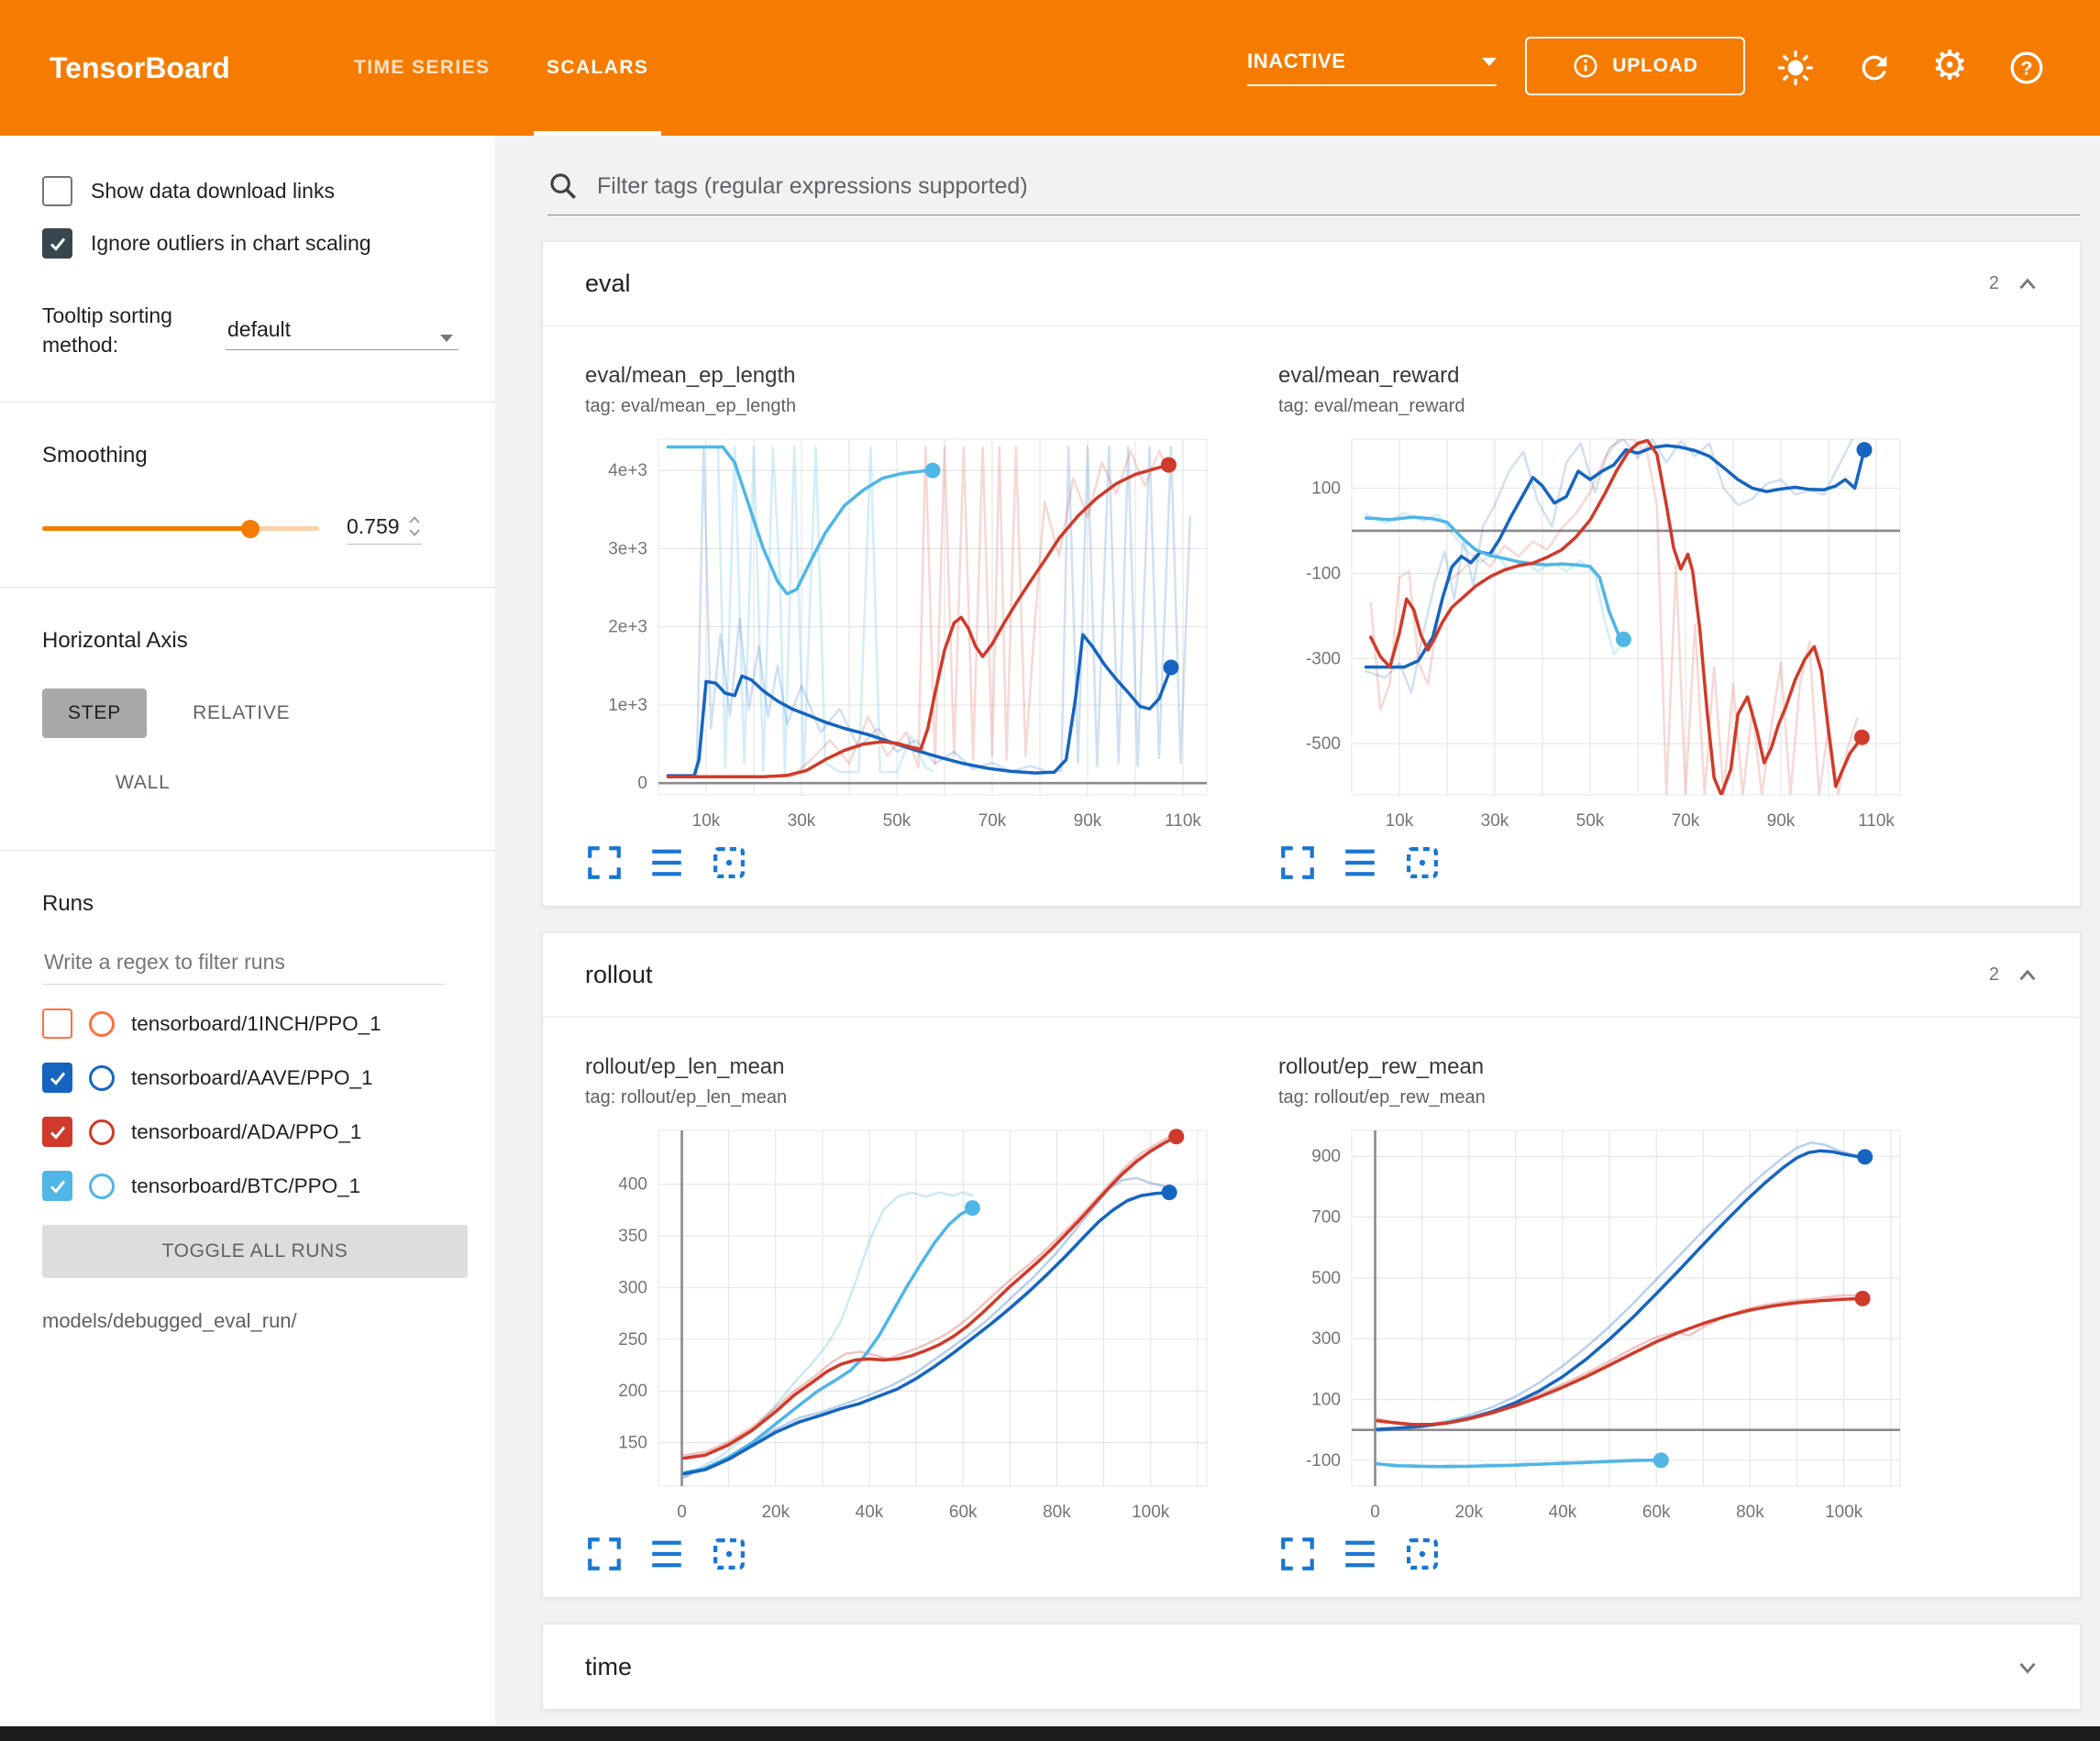 The width and height of the screenshot is (2100, 1741). I want to click on line-chart: 0 20k 40k 60k 80k 100k 150 200 250 300 350 400, so click(901, 1325).